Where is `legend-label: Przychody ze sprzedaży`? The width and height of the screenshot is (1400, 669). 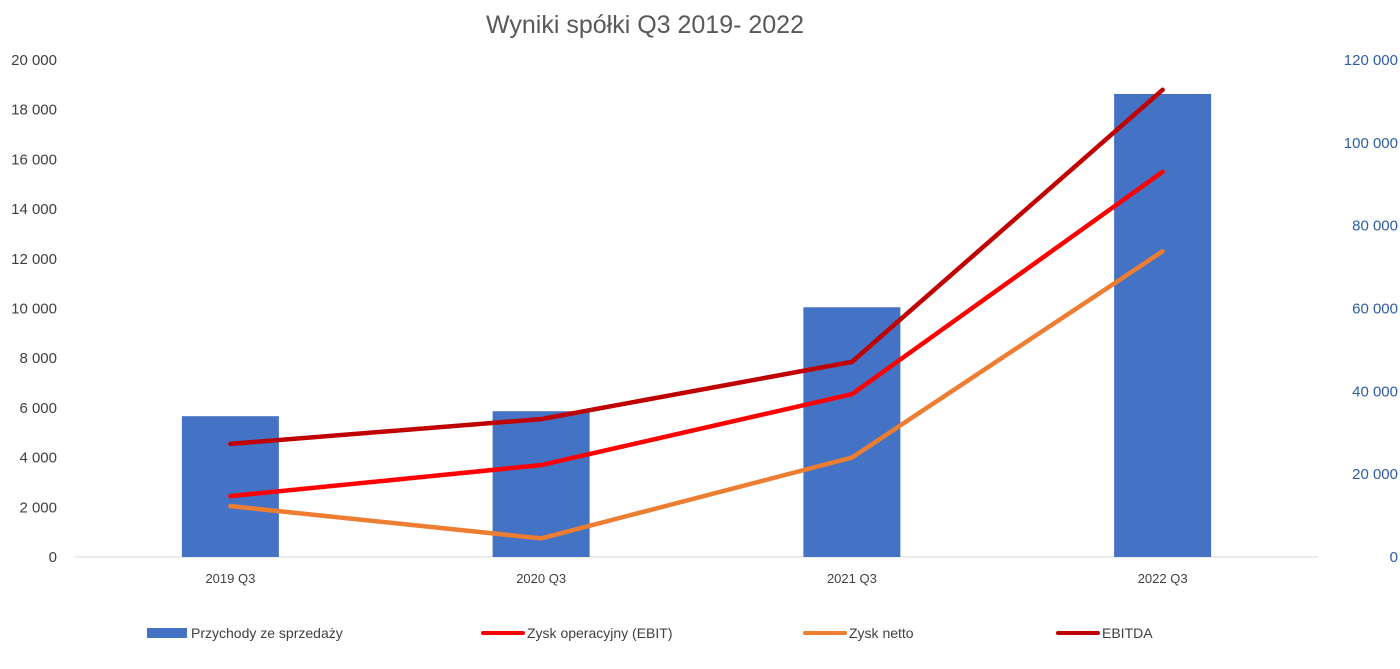 legend-label: Przychody ze sprzedaży is located at coordinates (267, 633).